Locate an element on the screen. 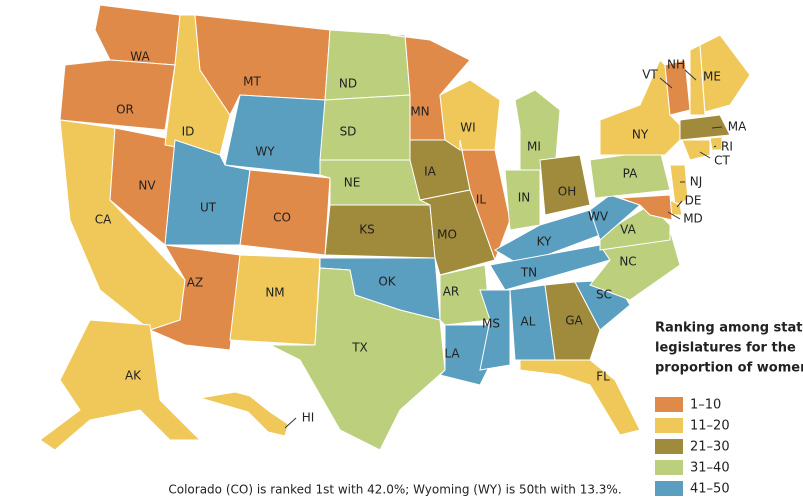  state-label: SC is located at coordinates (604, 295).